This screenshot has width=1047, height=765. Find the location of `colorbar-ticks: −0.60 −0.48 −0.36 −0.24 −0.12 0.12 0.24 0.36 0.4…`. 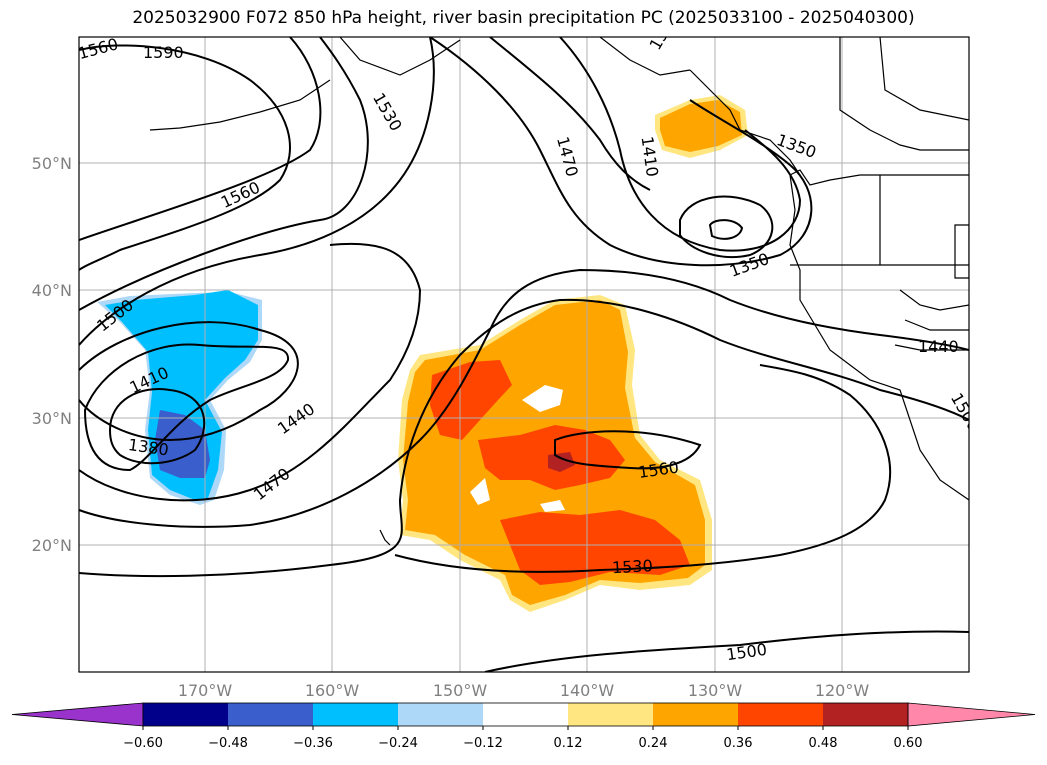

colorbar-ticks: −0.60 −0.48 −0.36 −0.24 −0.12 0.12 0.24 0.36 0.4… is located at coordinates (522, 738).